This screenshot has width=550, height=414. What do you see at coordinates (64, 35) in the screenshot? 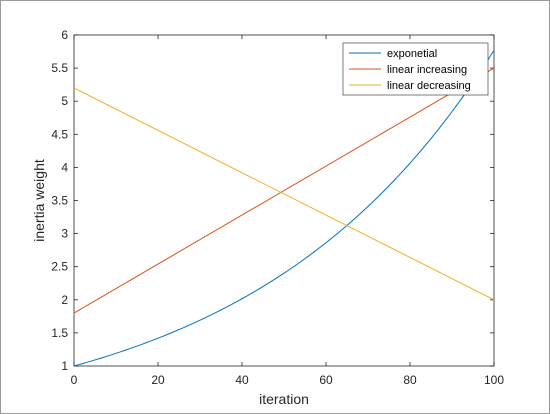
I see `y-tick-label: 6` at bounding box center [64, 35].